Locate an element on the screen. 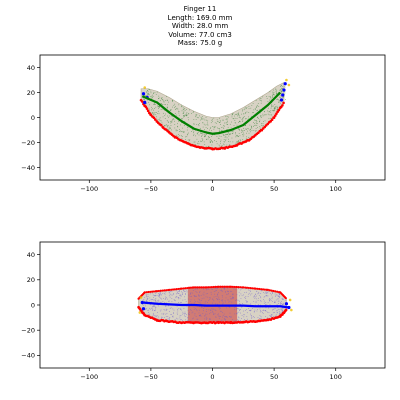  title-line-3: Width: 28.0 mm is located at coordinates (200, 26).